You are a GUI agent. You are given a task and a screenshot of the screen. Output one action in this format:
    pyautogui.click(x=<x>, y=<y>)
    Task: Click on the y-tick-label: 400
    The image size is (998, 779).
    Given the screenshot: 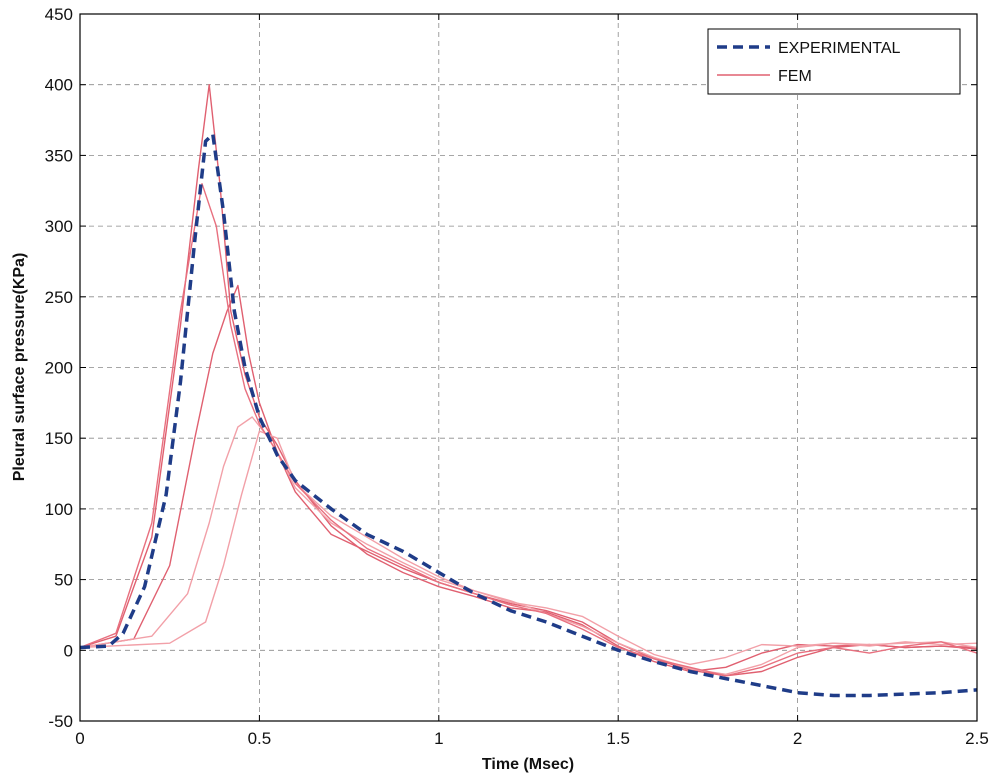 What is the action you would take?
    pyautogui.click(x=59, y=85)
    